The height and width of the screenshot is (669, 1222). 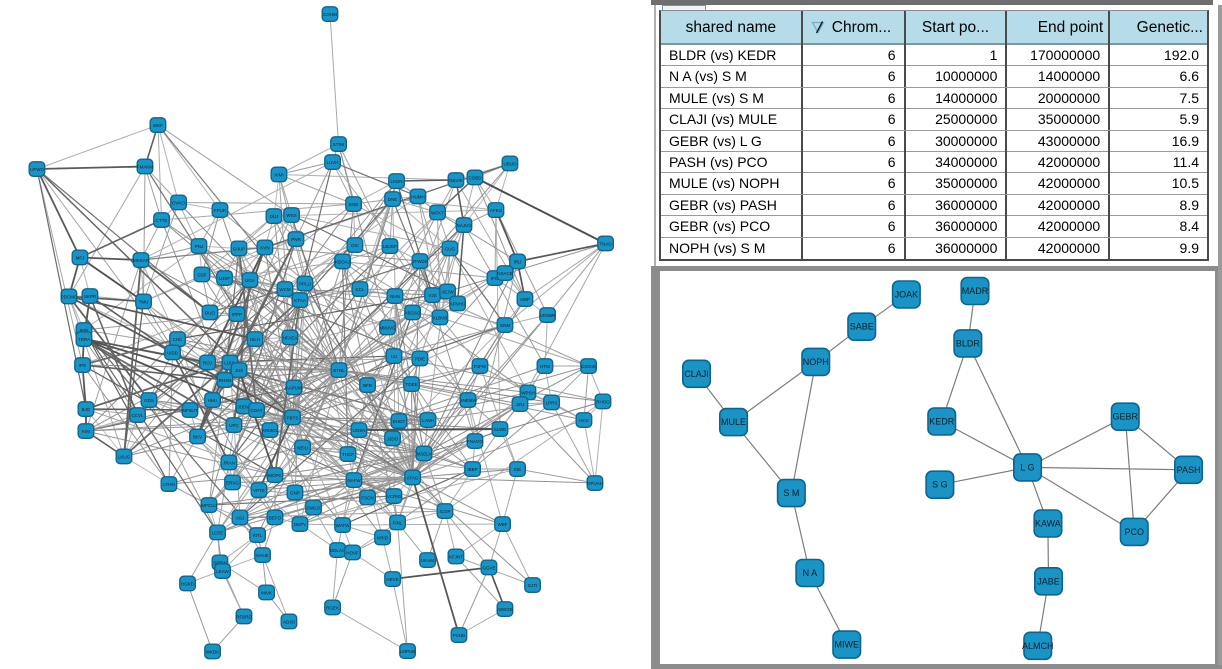 What do you see at coordinates (220, 210) in the screenshot?
I see `svg-text: FPUR` at bounding box center [220, 210].